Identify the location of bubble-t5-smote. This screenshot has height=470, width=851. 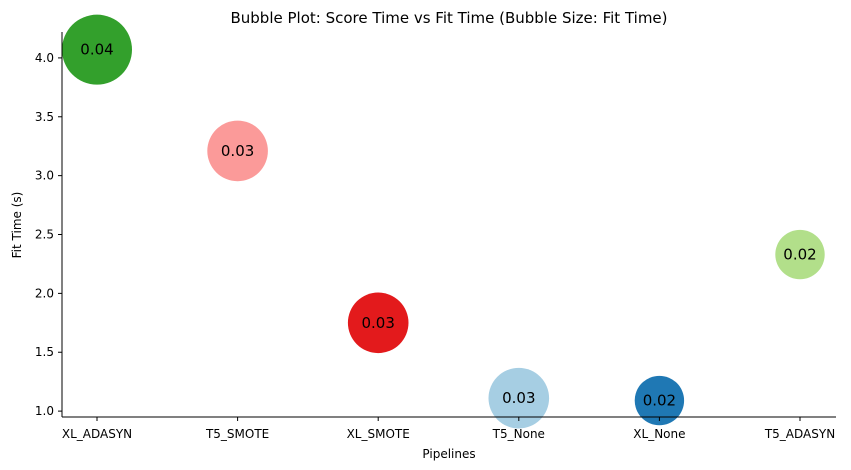
(237, 151).